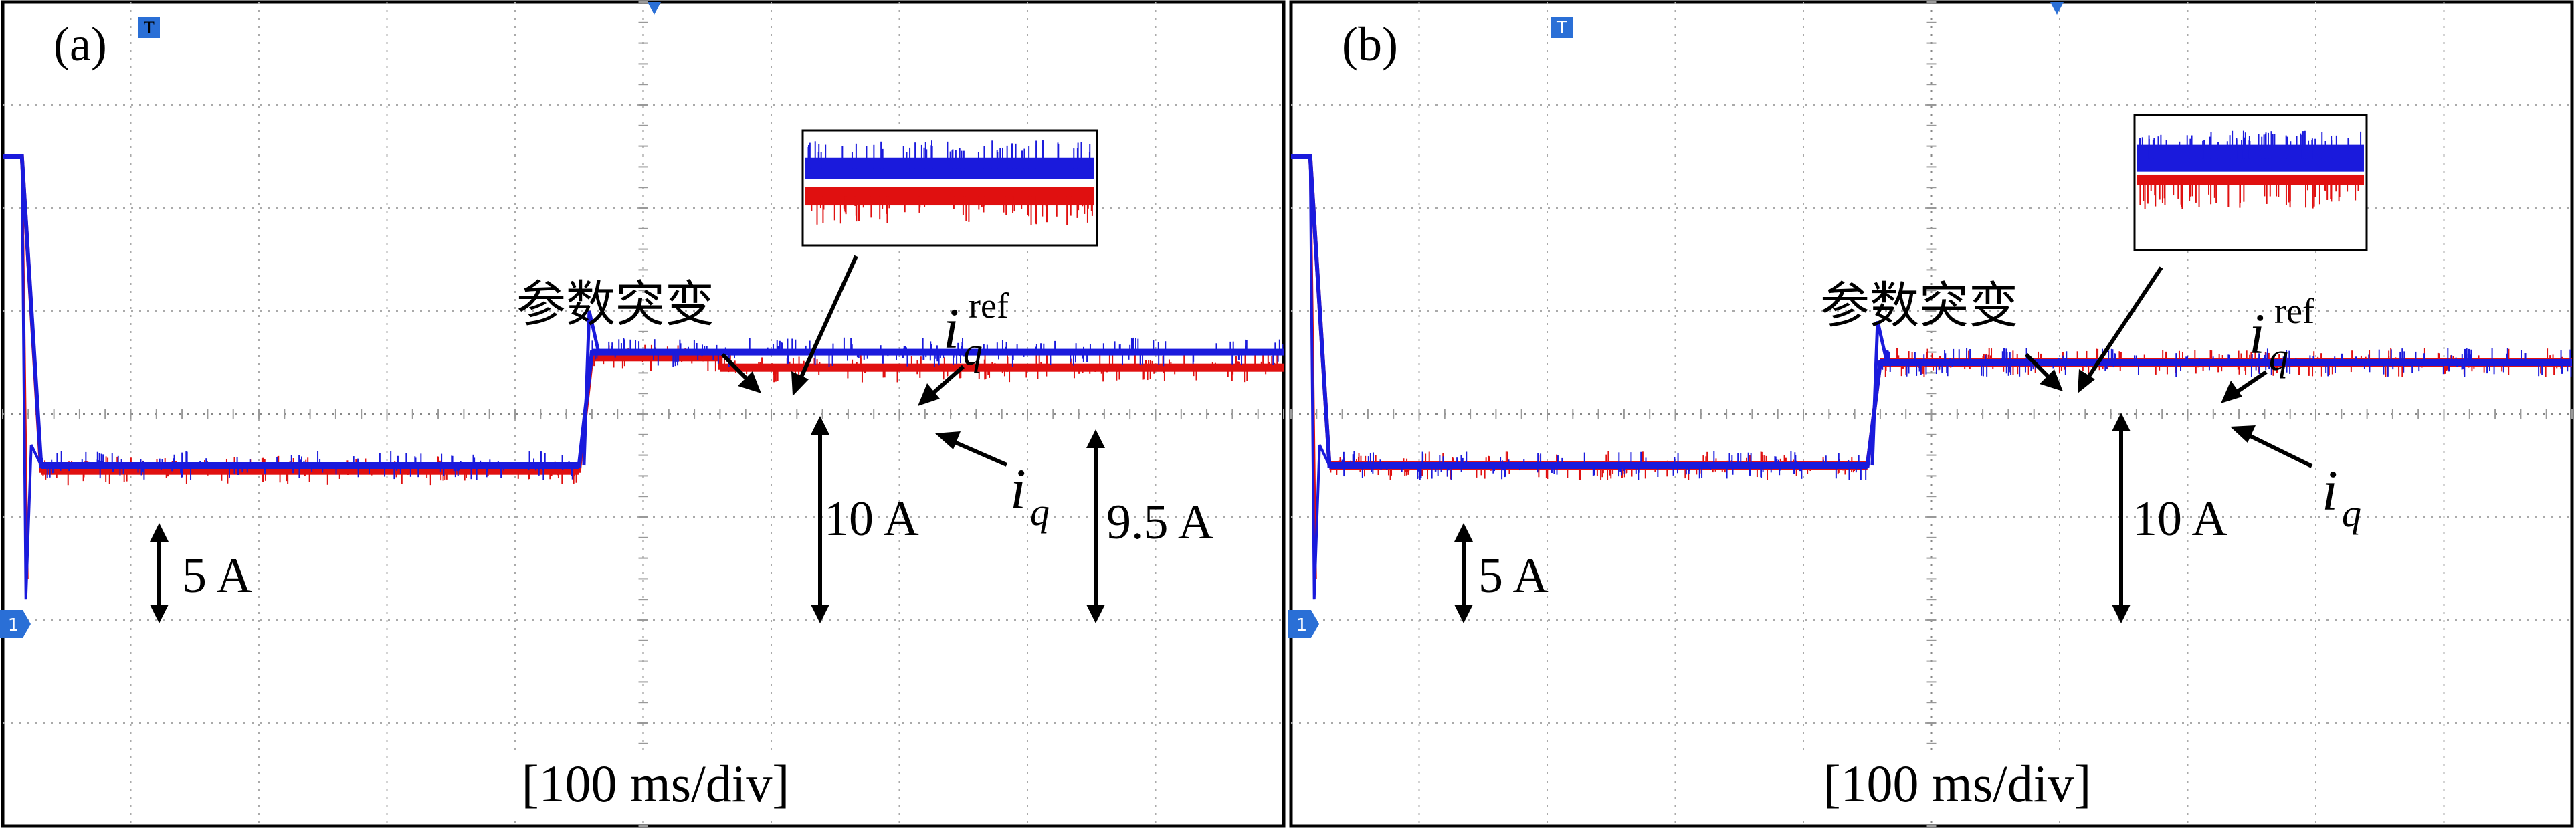  I want to click on panel-label: (b), so click(1370, 44).